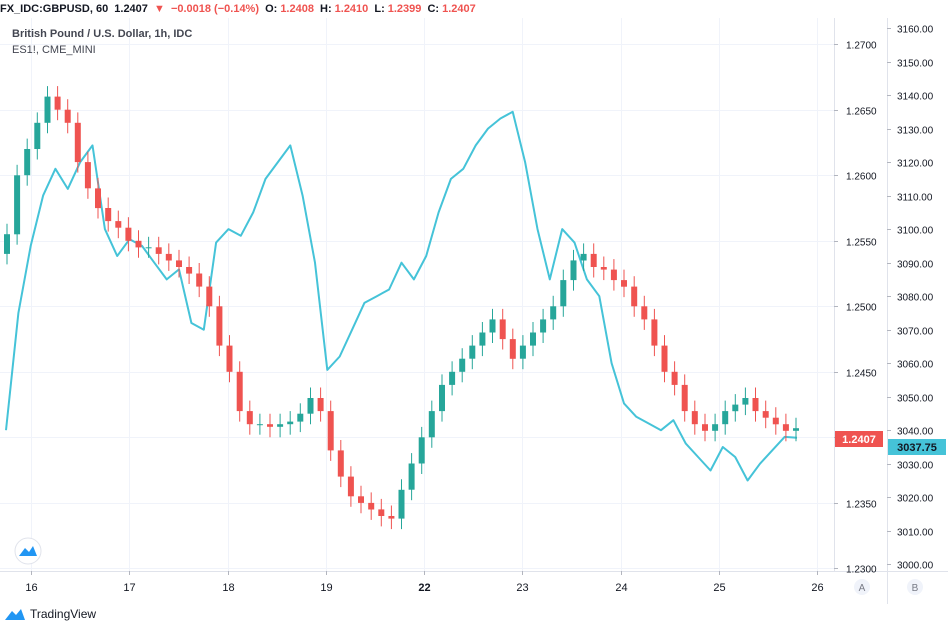 This screenshot has height=624, width=948. What do you see at coordinates (861, 374) in the screenshot?
I see `left-axis-tick-label: 1.2450` at bounding box center [861, 374].